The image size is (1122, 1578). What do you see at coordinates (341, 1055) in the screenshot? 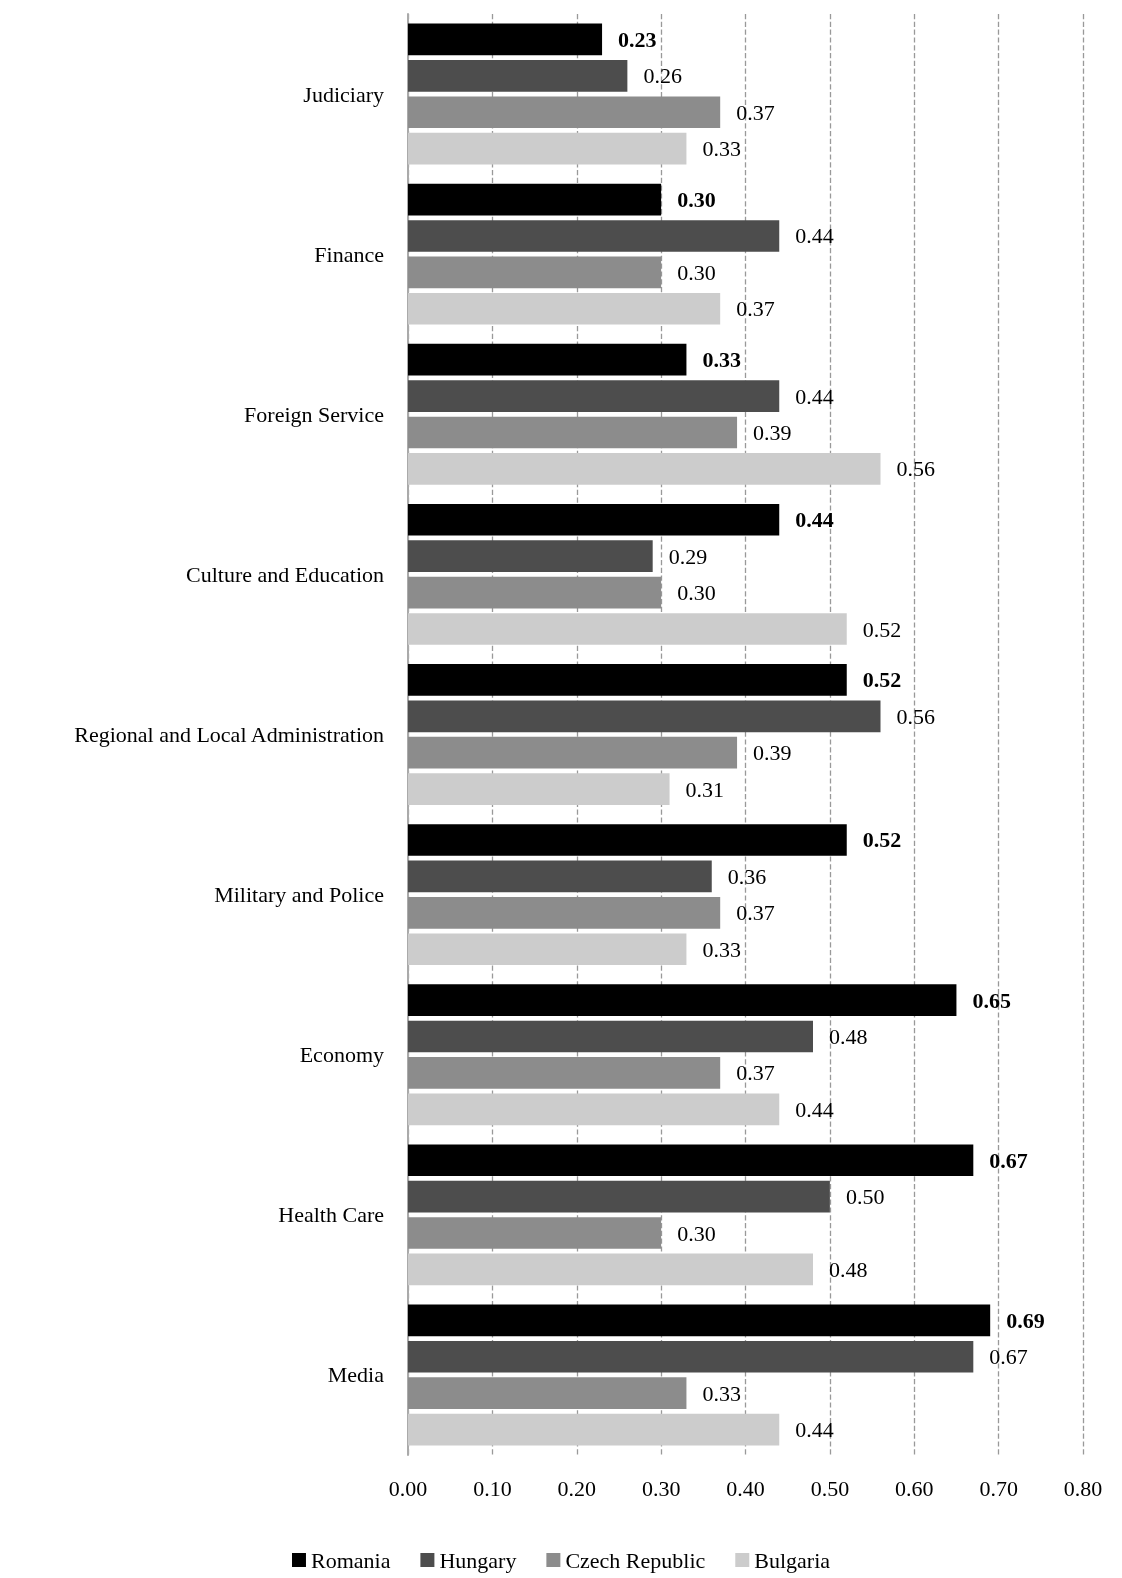
I see `y-tick-label: Economy` at bounding box center [341, 1055].